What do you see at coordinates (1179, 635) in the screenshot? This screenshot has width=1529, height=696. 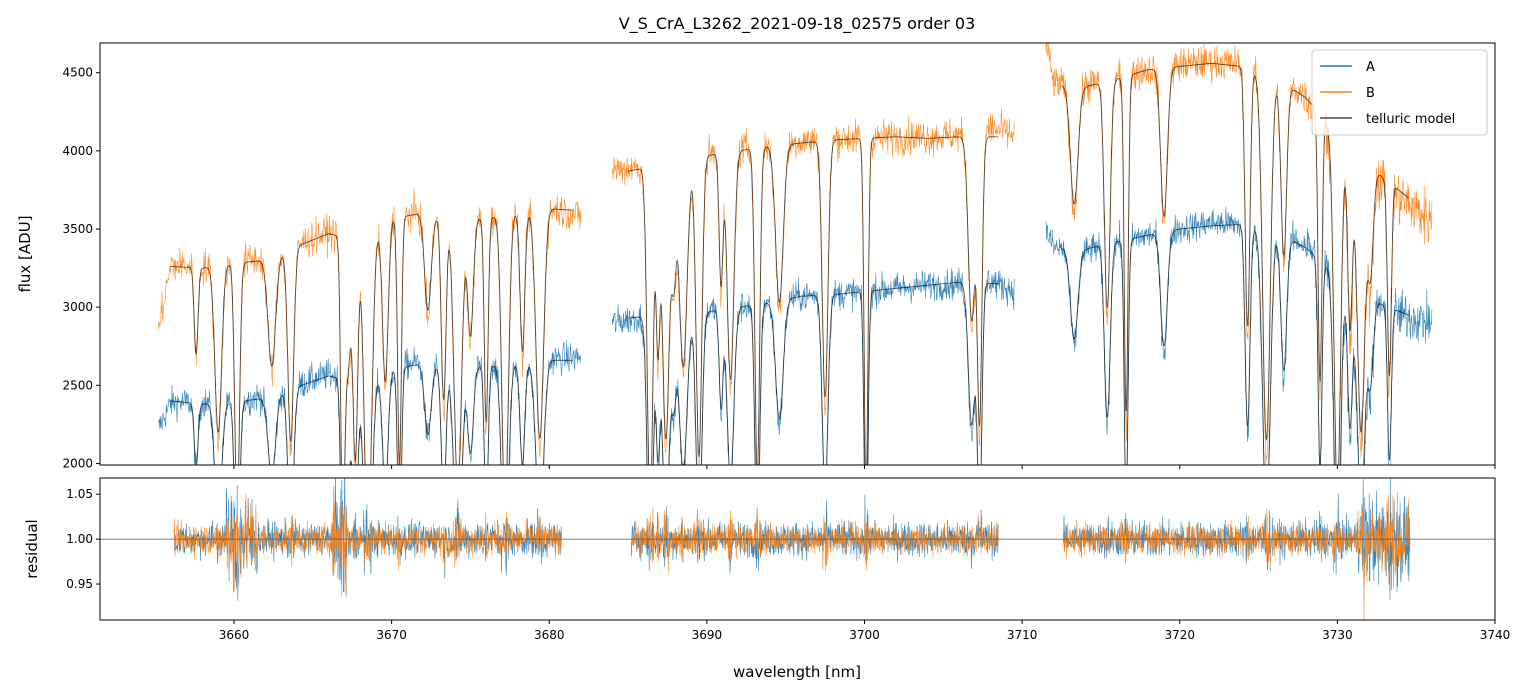 I see `x-tick-label: 3720` at bounding box center [1179, 635].